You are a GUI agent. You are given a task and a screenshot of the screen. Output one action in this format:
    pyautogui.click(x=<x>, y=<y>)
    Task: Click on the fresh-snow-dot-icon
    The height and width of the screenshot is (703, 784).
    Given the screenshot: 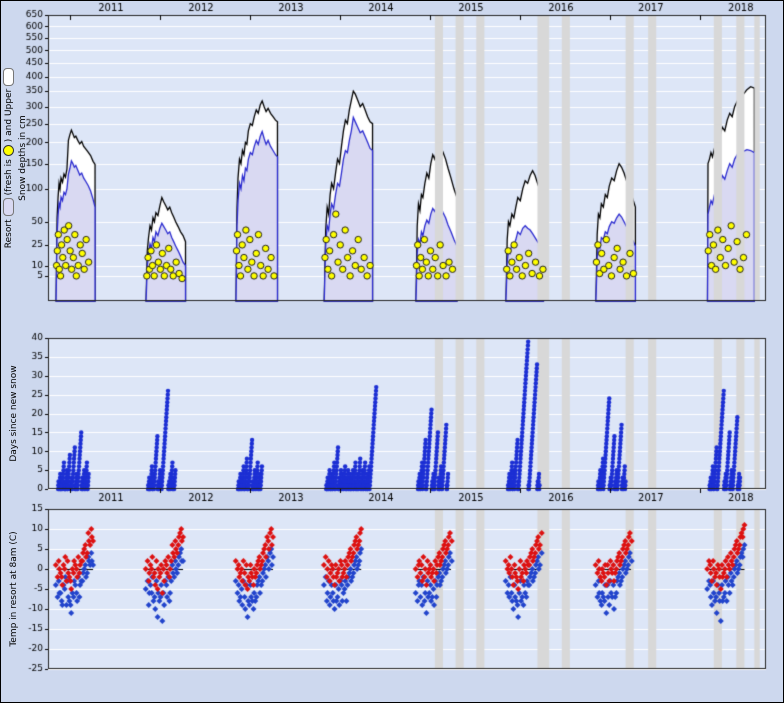 What is the action you would take?
    pyautogui.click(x=8, y=151)
    